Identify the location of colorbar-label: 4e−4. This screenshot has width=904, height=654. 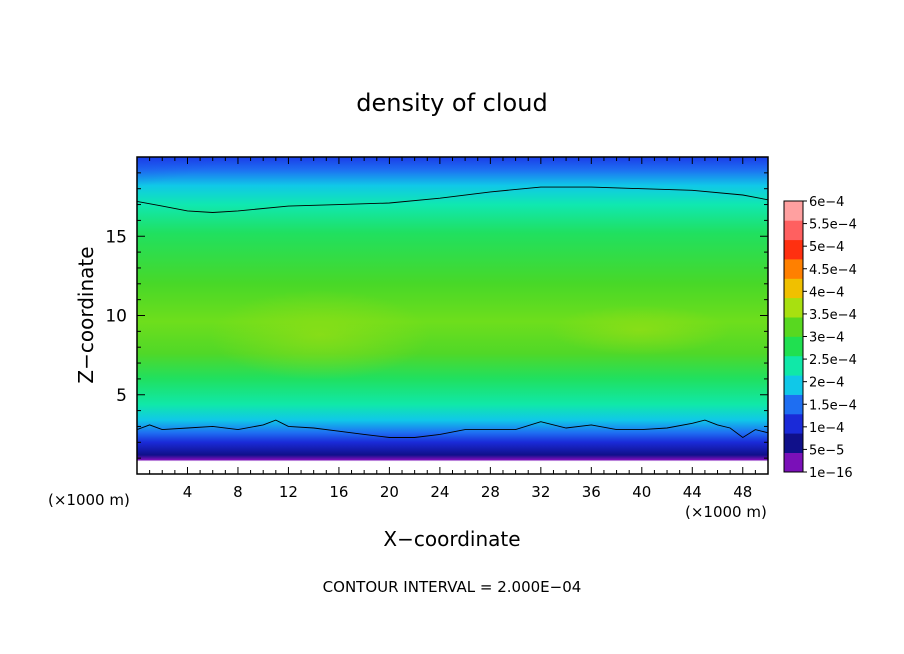
(826, 292).